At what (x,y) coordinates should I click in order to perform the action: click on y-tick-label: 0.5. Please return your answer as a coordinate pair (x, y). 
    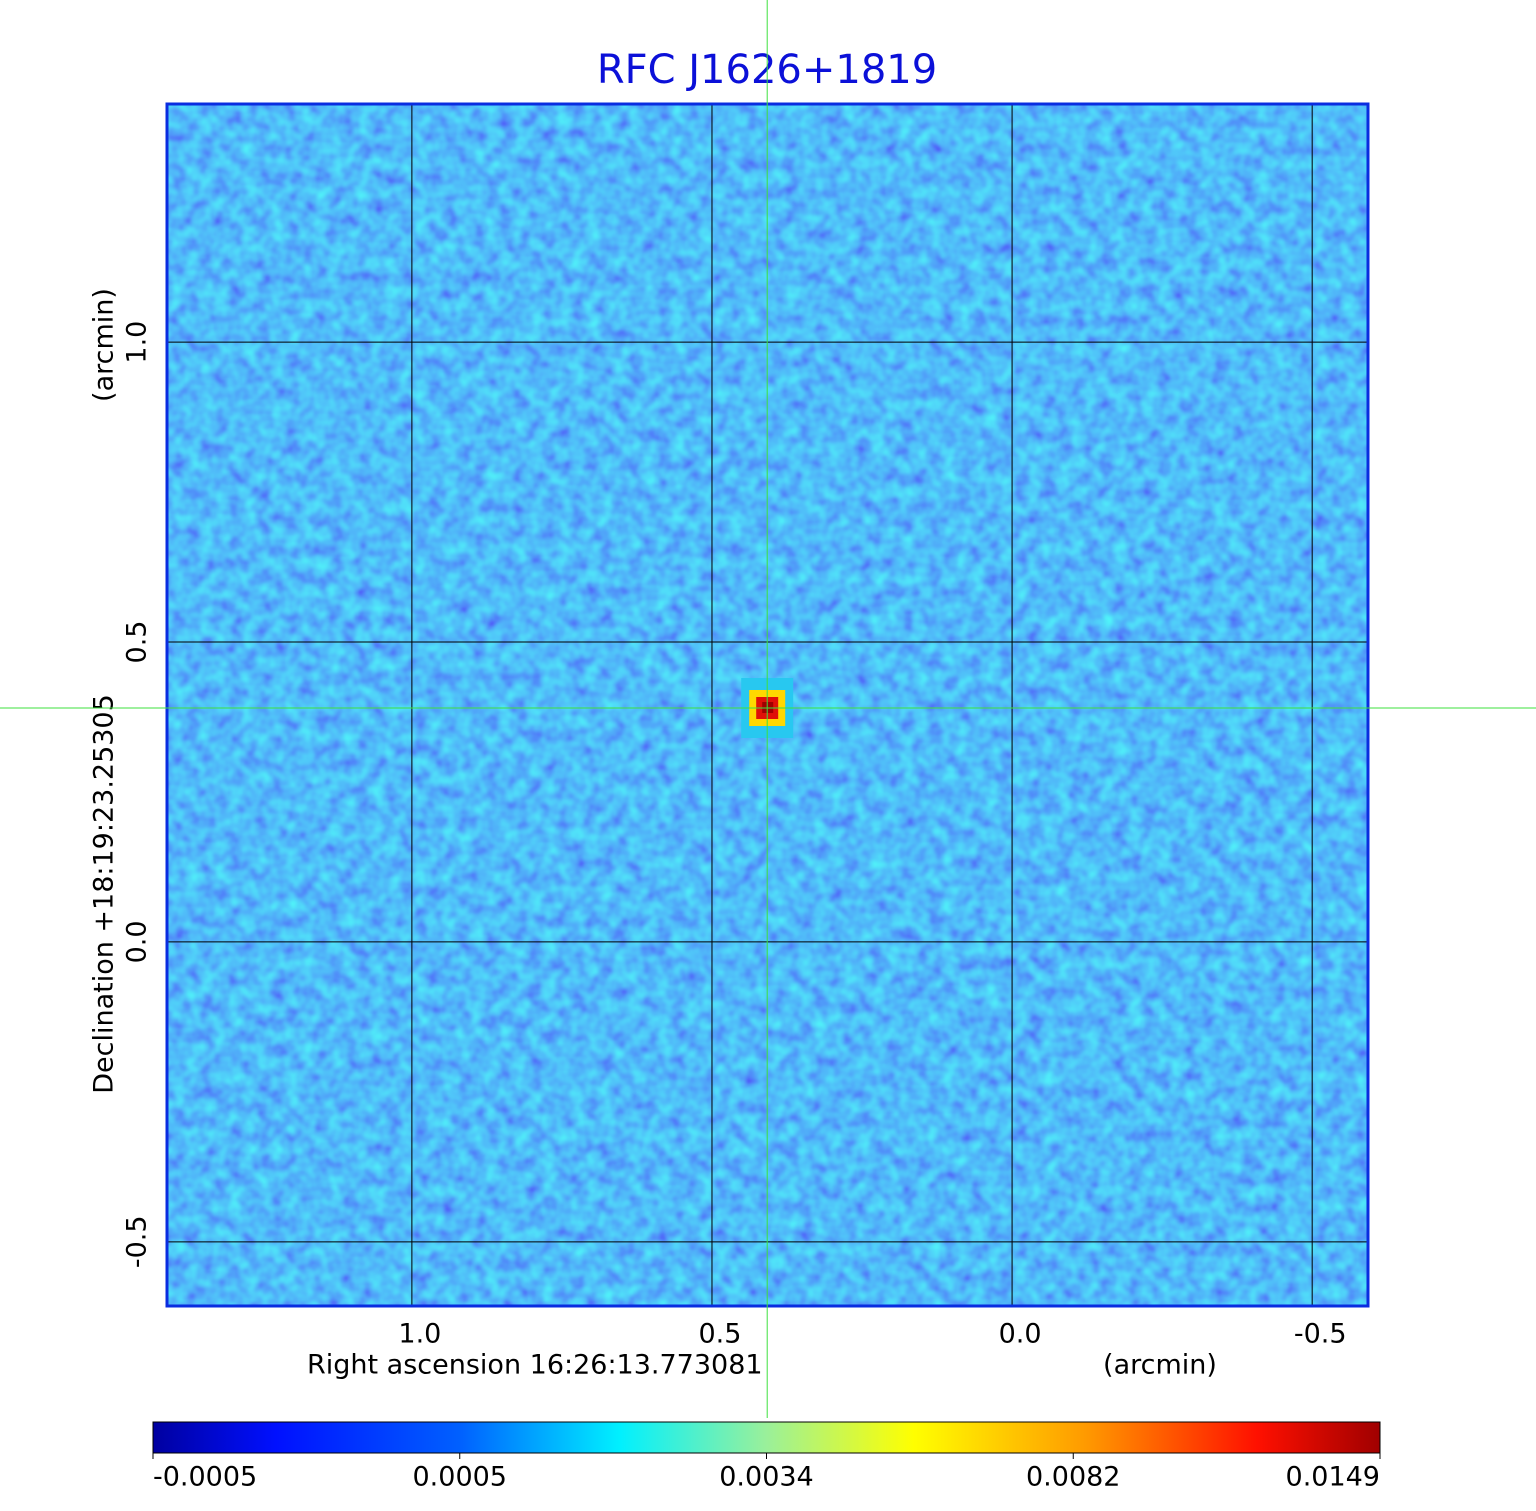
    Looking at the image, I should click on (137, 642).